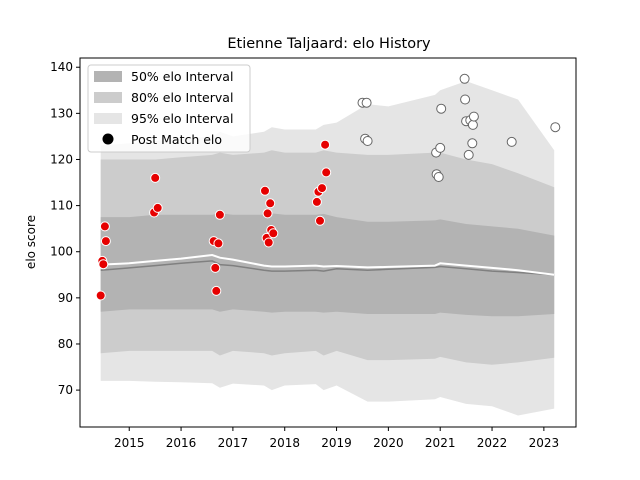  I want to click on y-tick-label: 140, so click(61, 67).